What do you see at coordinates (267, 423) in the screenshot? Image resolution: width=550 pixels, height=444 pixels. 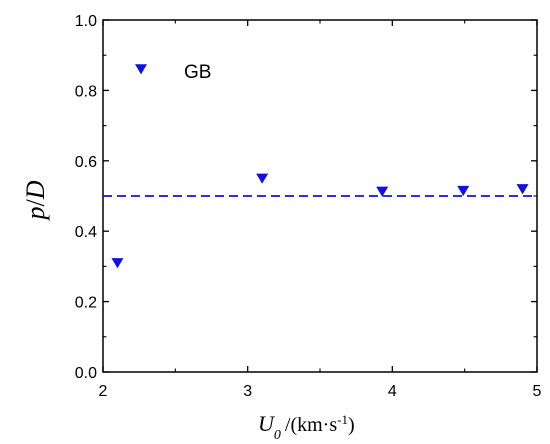 I see `x-axis-symbol: U` at bounding box center [267, 423].